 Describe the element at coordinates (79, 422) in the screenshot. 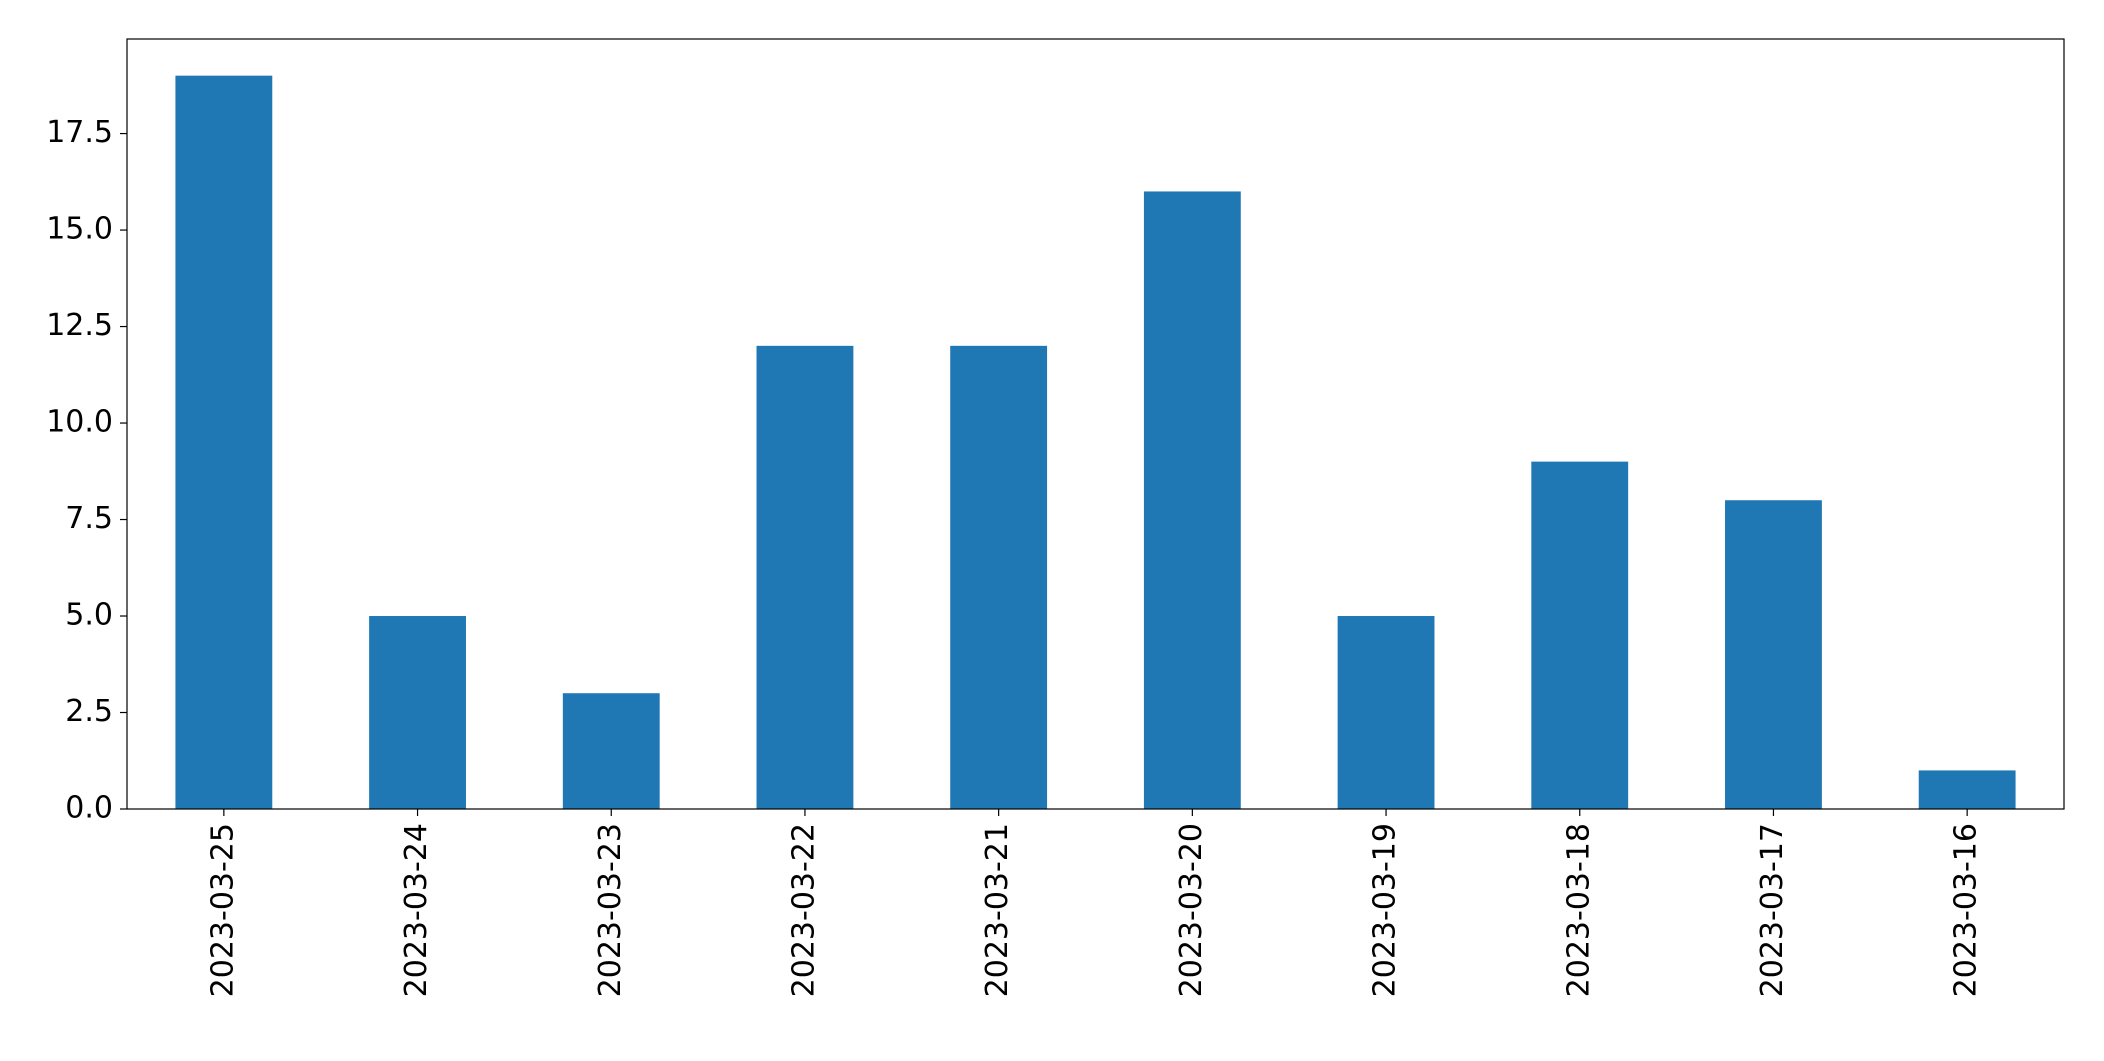

I see `y-tick-label: 10.0` at that location.